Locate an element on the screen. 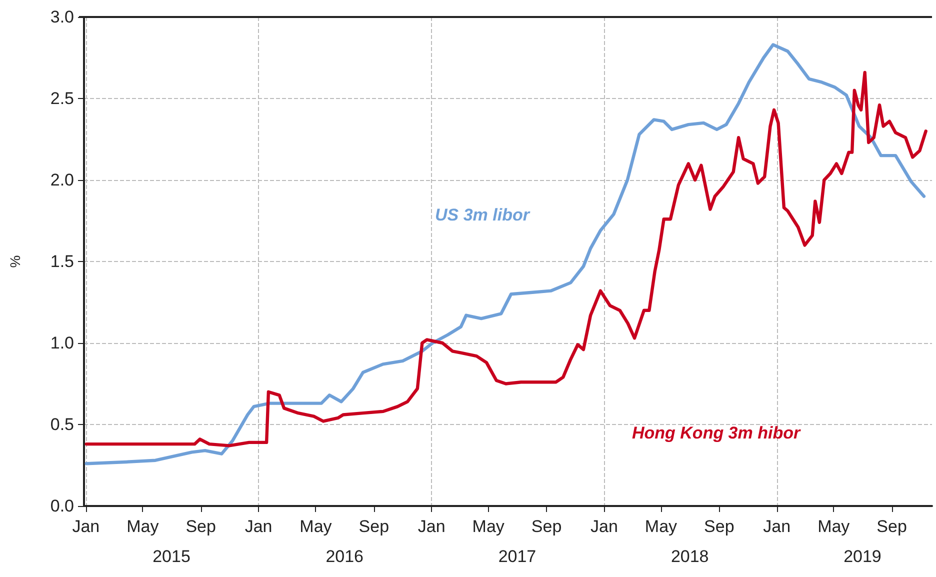 The width and height of the screenshot is (936, 577). annotation: US 3m libor is located at coordinates (483, 215).